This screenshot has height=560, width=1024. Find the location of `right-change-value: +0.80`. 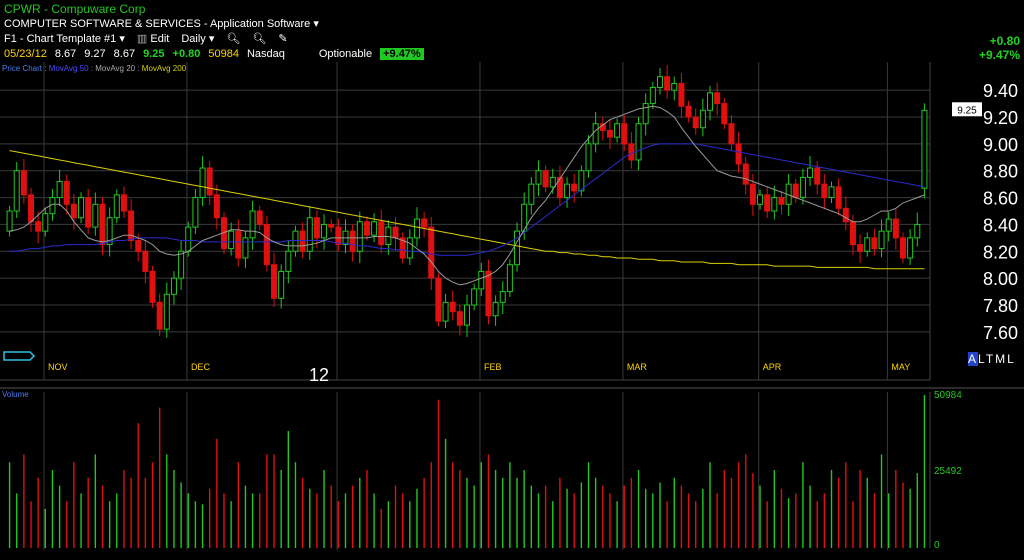

right-change-value: +0.80 is located at coordinates (1004, 41).